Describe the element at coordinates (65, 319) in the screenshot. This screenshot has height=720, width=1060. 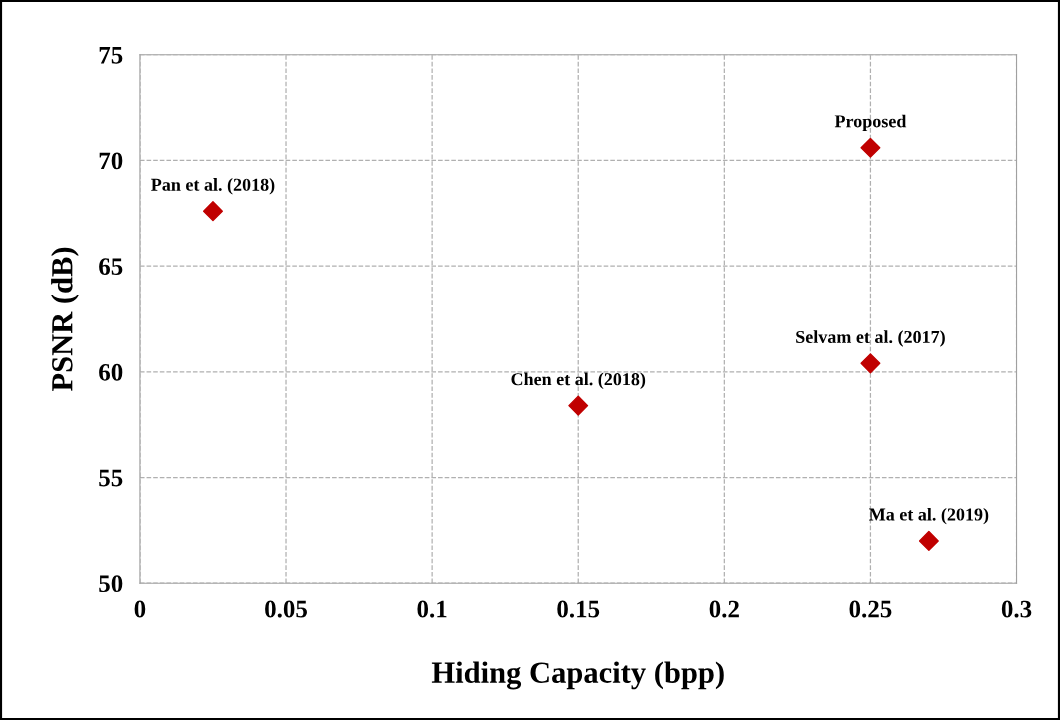
I see `y-axis-title: PSNR (dB)` at that location.